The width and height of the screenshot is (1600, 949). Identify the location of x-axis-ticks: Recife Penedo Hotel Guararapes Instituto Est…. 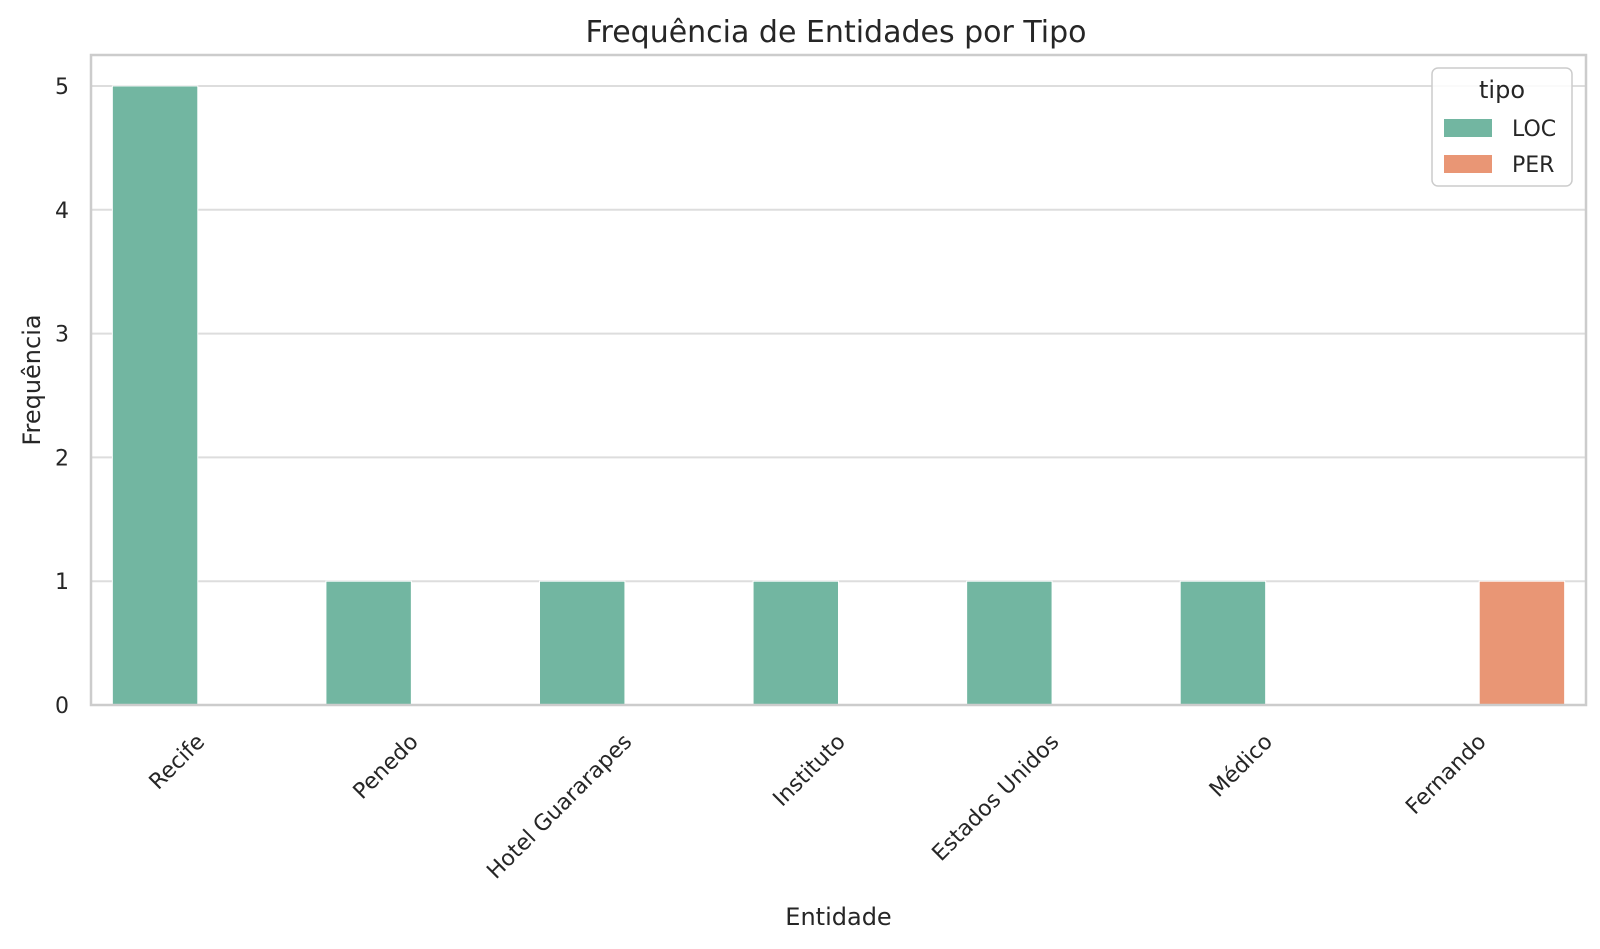
(818, 807).